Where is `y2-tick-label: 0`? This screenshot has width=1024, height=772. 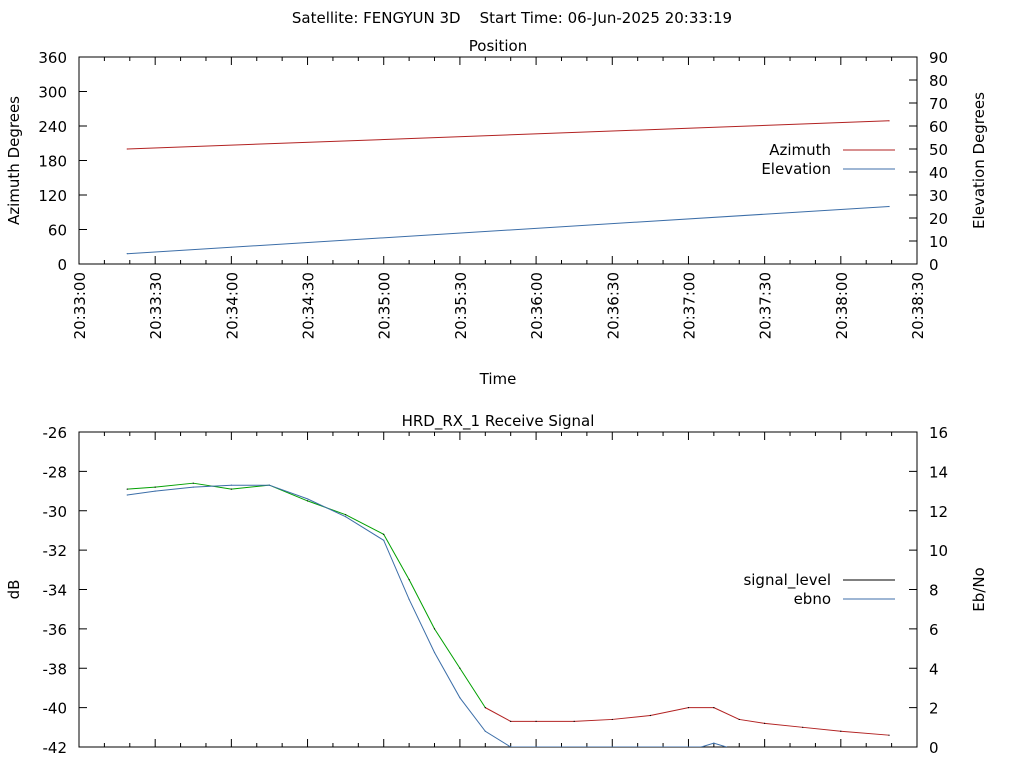
y2-tick-label: 0 is located at coordinates (934, 265).